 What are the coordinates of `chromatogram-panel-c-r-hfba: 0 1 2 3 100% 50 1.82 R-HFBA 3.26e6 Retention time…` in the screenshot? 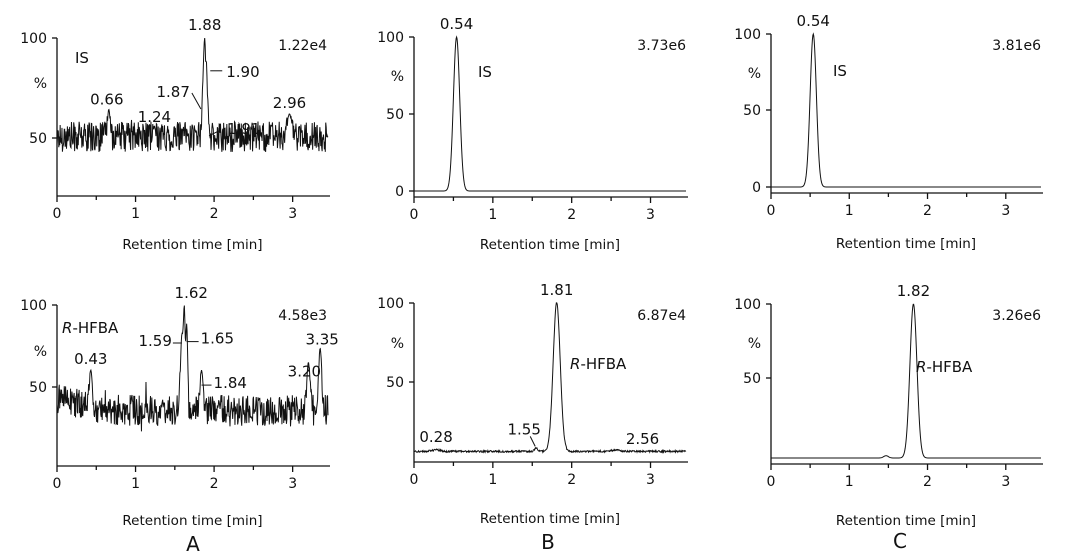 It's located at (888, 405).